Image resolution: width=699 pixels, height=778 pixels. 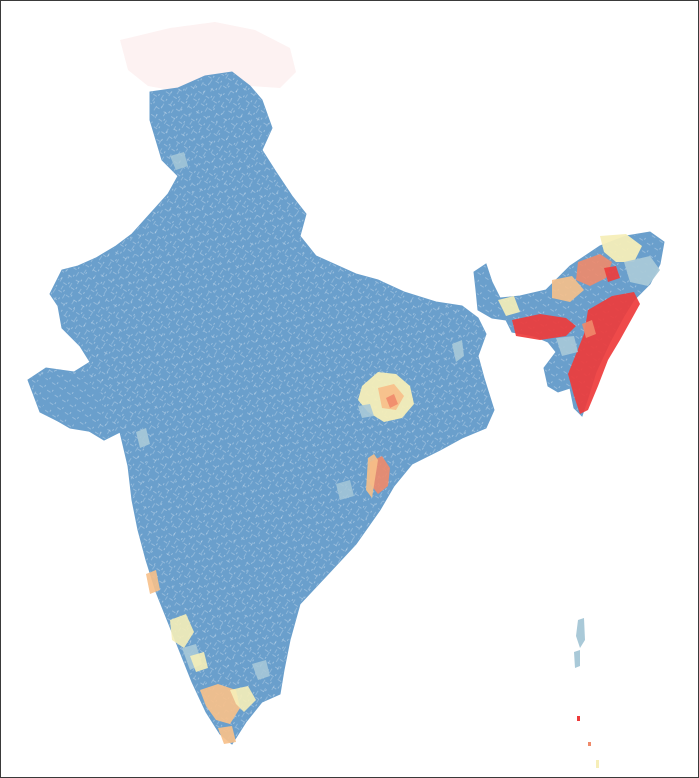 What do you see at coordinates (220, 704) in the screenshot?
I see `tamilnadu-peach-cluster` at bounding box center [220, 704].